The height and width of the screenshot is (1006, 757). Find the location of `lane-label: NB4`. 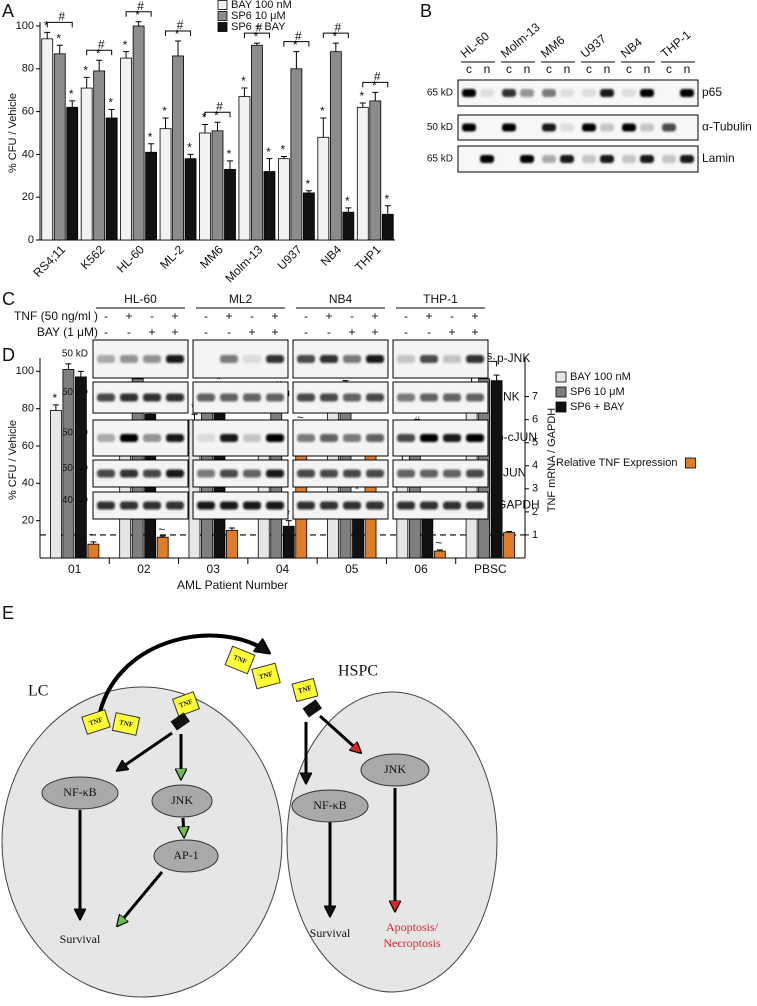

lane-label: NB4 is located at coordinates (631, 48).